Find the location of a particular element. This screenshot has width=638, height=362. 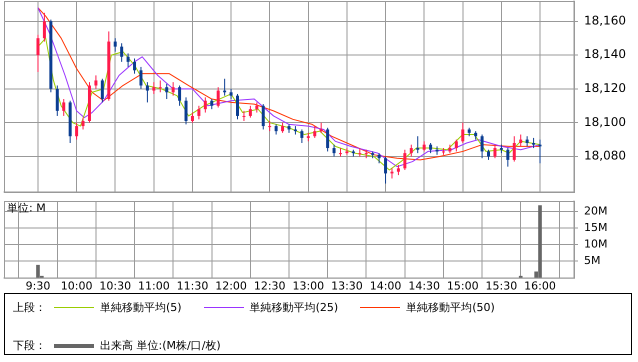

y-tick-label: 18,120 is located at coordinates (605, 88).